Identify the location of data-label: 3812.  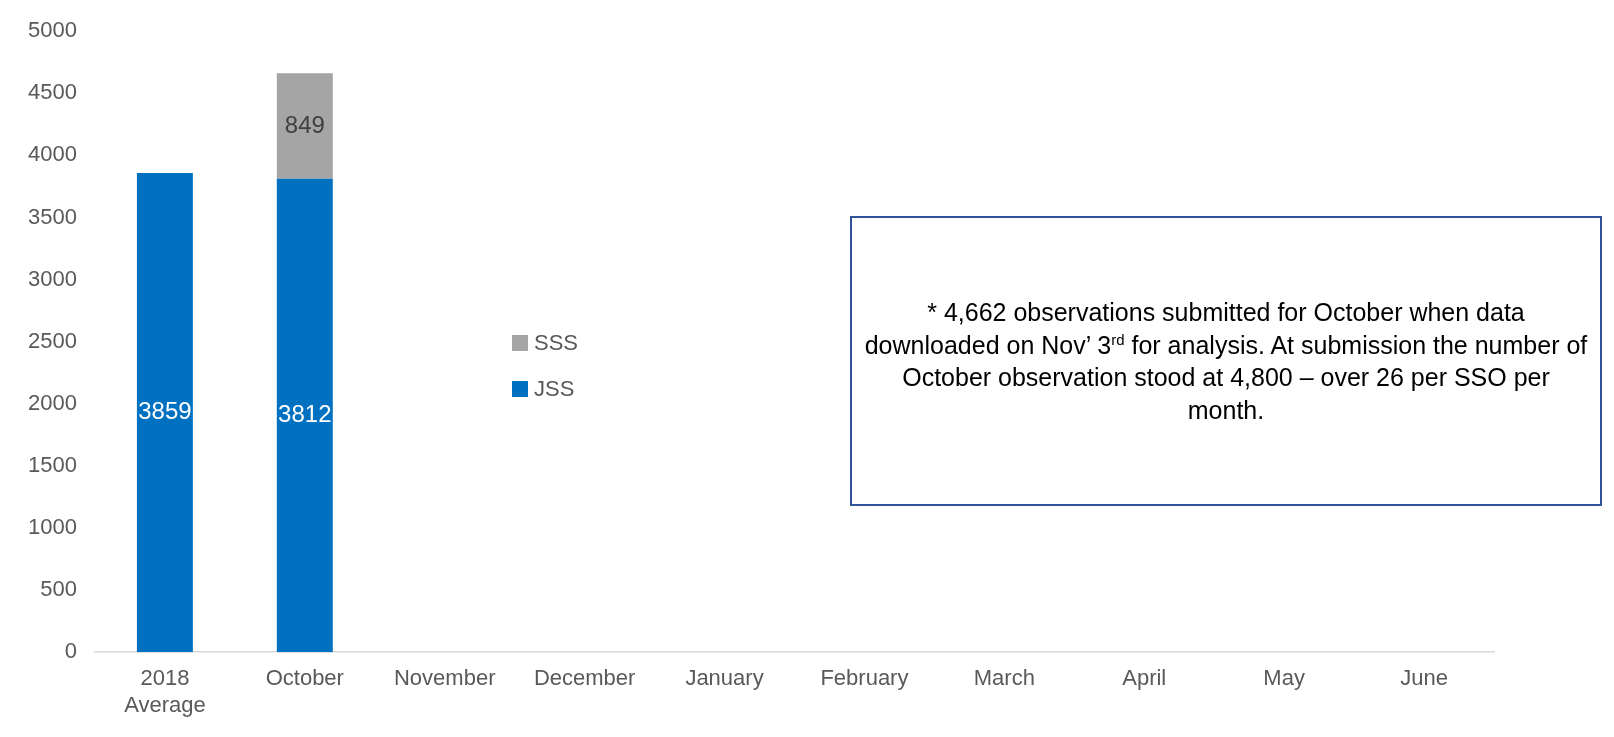
(305, 414).